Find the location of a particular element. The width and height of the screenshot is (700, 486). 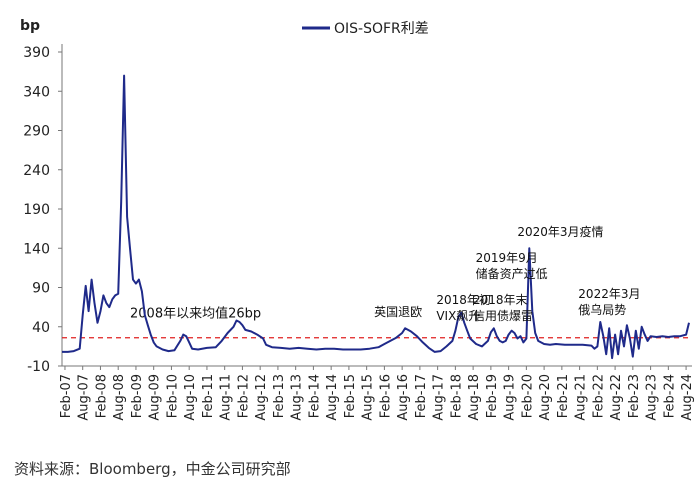

y-tick-label: 340 is located at coordinates (36, 92).